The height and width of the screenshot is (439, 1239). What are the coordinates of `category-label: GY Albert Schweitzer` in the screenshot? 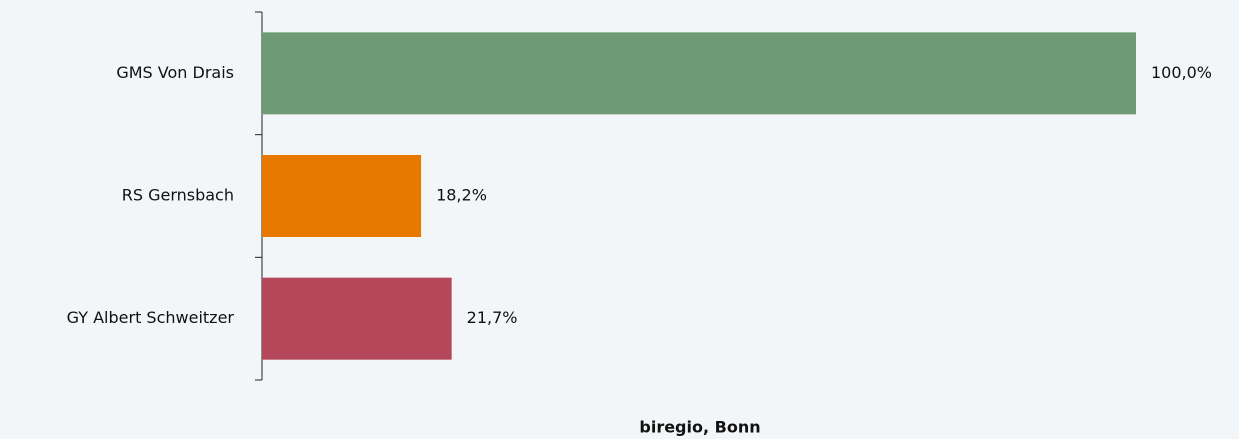 It's located at (151, 317).